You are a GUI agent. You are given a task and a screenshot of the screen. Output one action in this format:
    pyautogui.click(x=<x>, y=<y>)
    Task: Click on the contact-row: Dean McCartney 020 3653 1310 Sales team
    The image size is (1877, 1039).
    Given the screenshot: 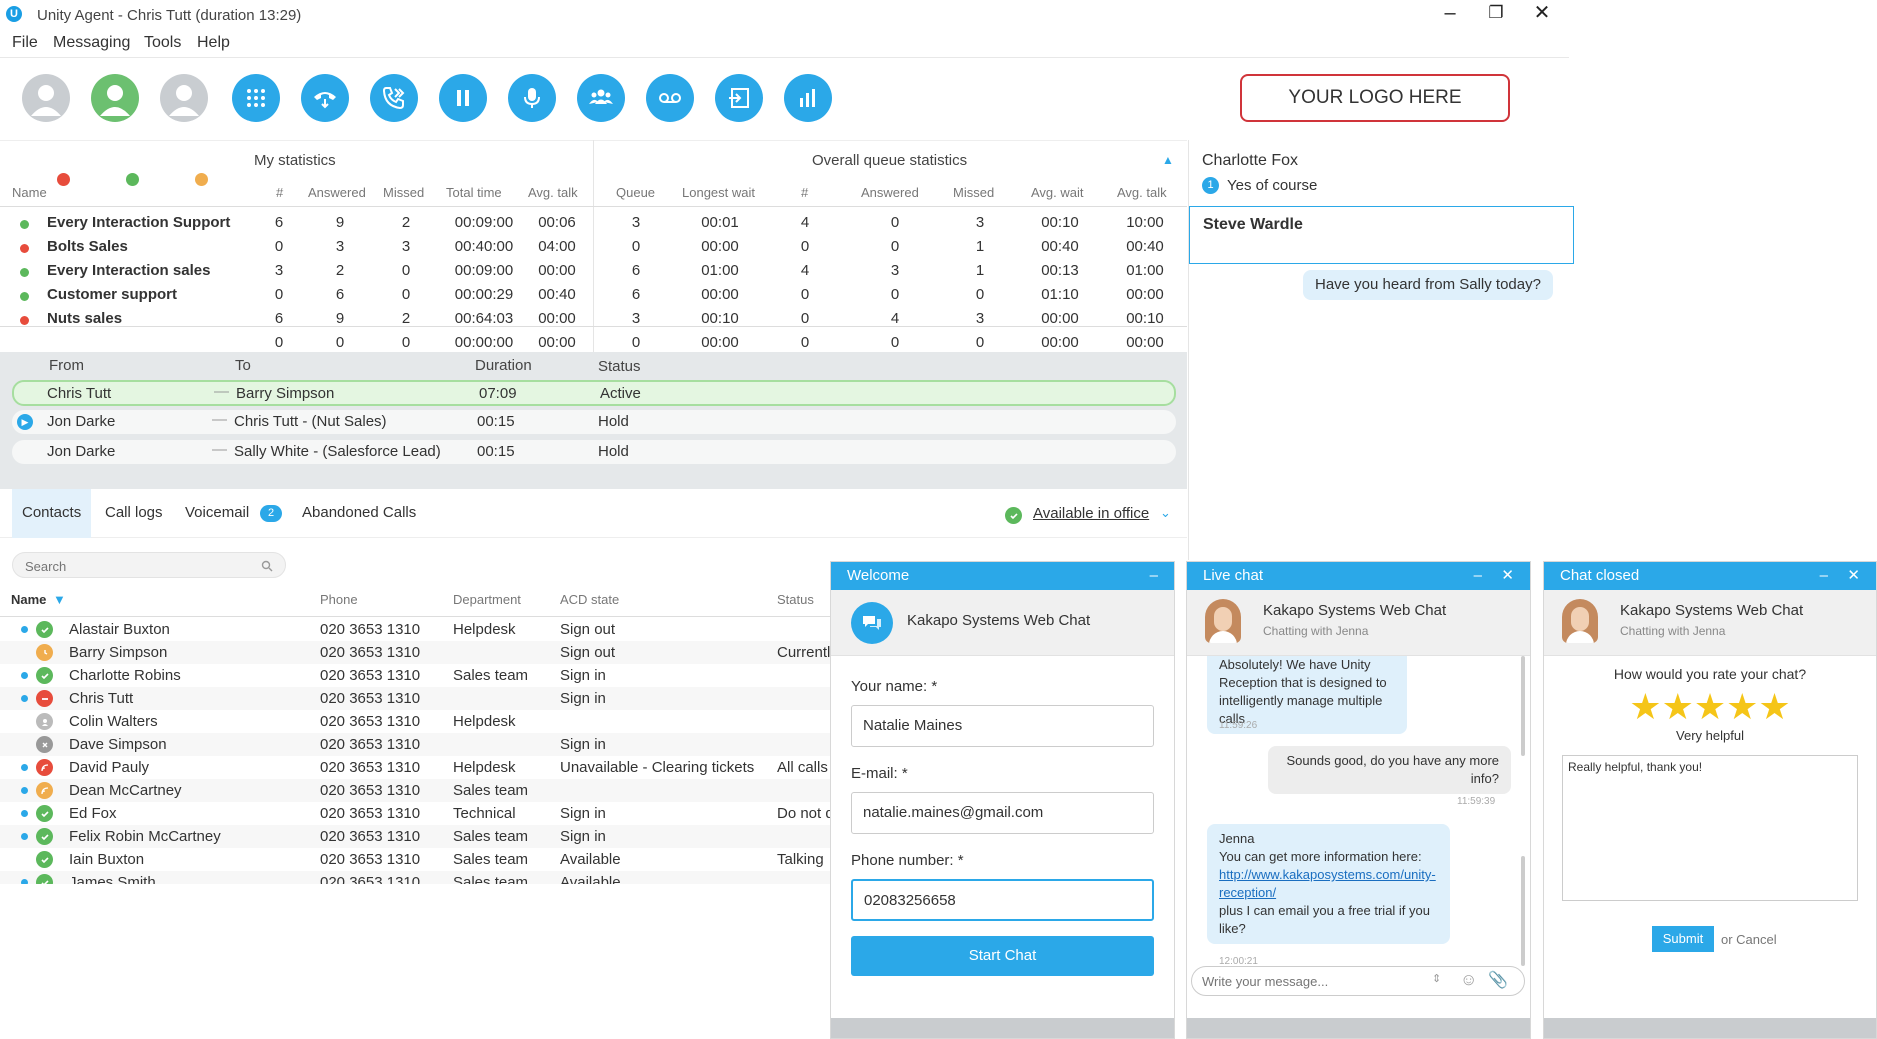 What is the action you would take?
    pyautogui.click(x=415, y=790)
    